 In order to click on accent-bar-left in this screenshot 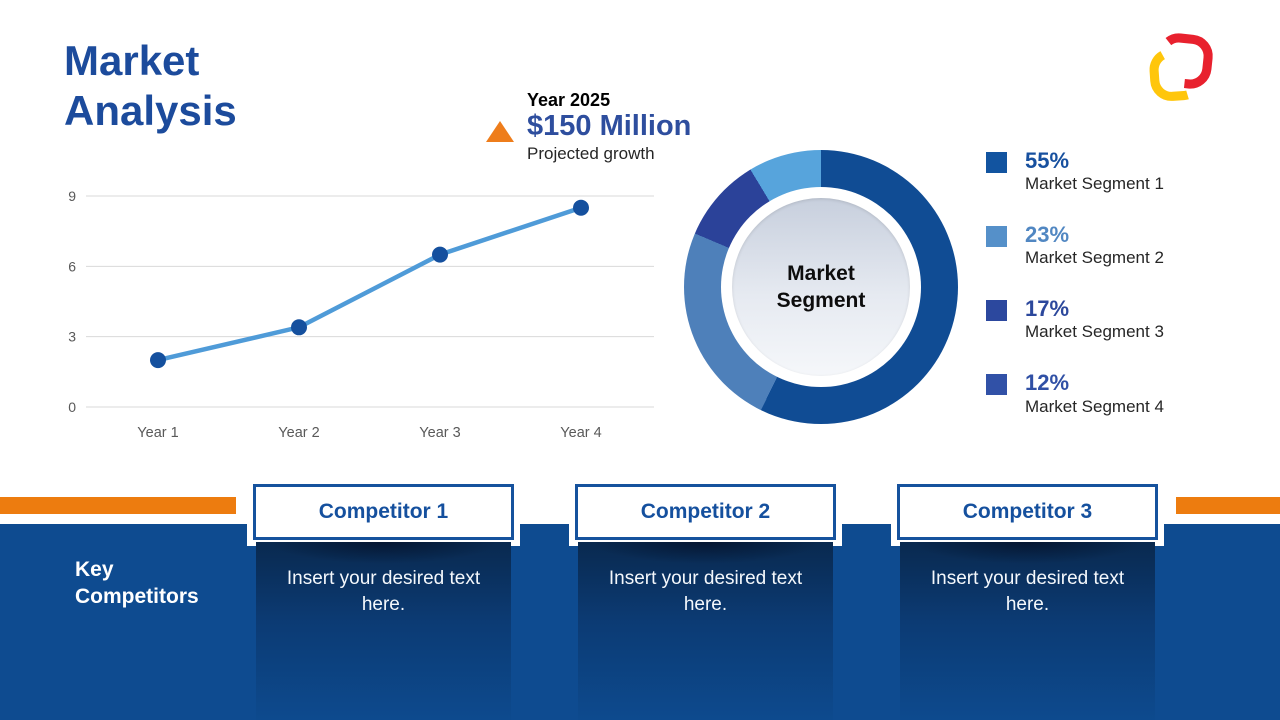, I will do `click(118, 505)`.